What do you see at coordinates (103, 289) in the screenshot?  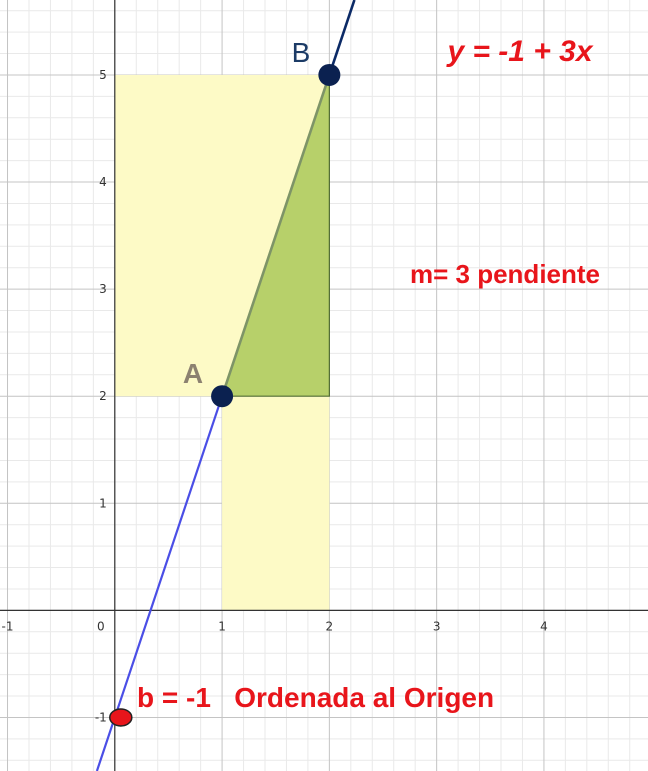 I see `y-tick-label: 3` at bounding box center [103, 289].